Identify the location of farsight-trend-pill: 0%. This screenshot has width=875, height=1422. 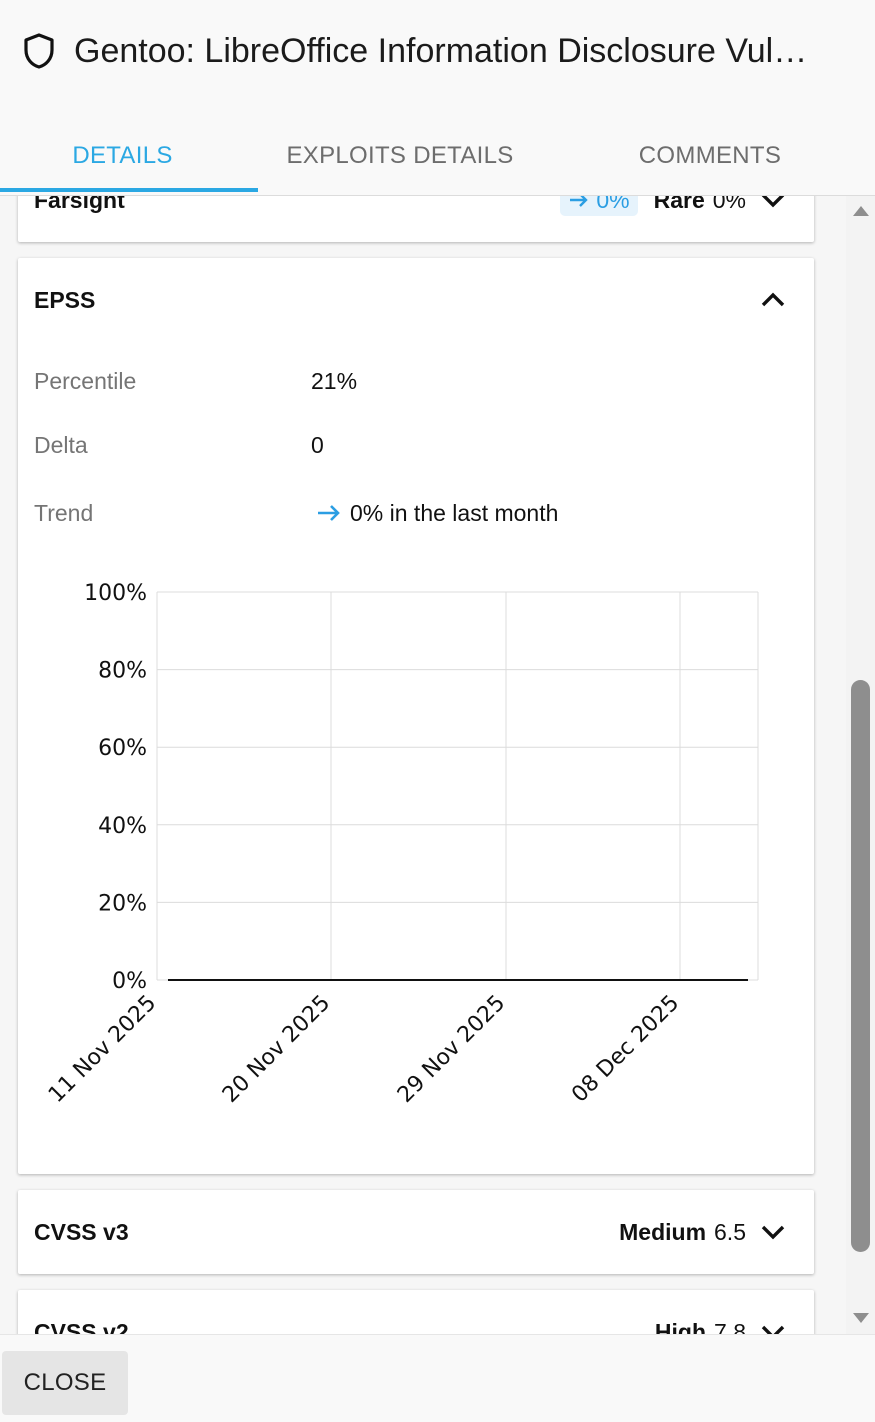
(599, 206).